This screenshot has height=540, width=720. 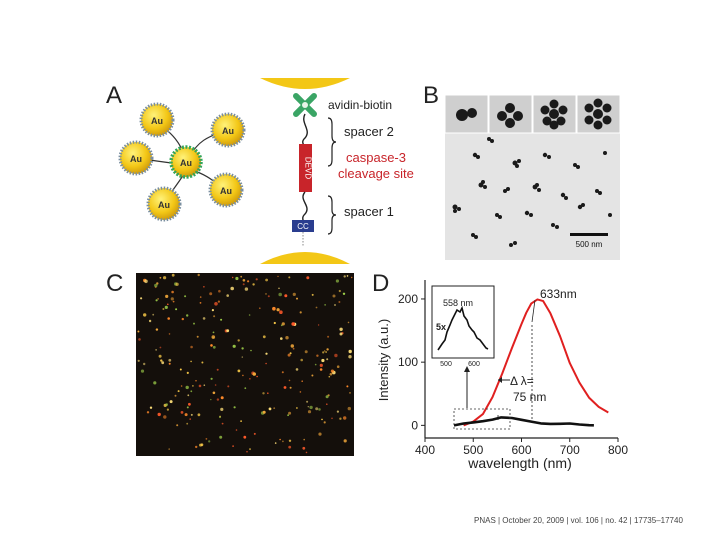 What do you see at coordinates (408, 362) in the screenshot?
I see `y-tick-label: 100` at bounding box center [408, 362].